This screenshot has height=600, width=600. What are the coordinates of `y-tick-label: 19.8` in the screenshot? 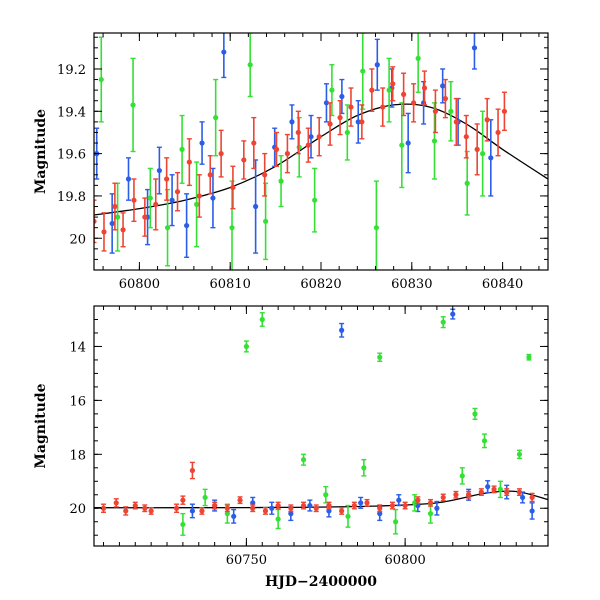 It's located at (71, 197).